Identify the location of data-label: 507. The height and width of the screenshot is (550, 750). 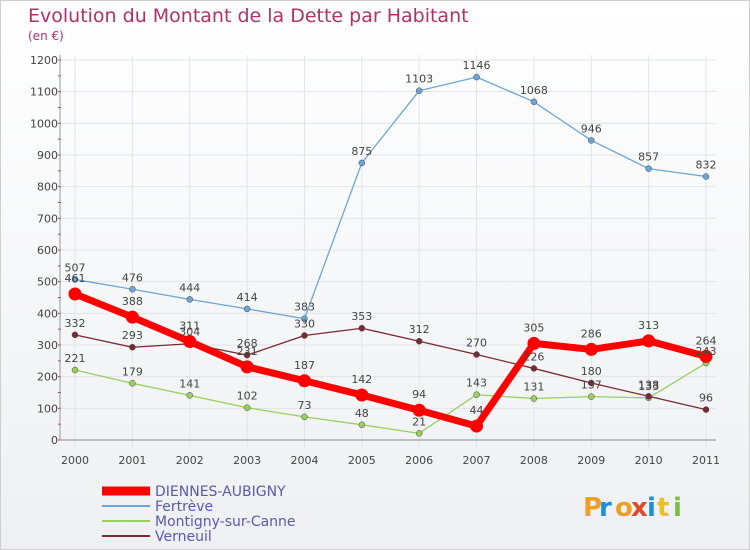
(75, 267).